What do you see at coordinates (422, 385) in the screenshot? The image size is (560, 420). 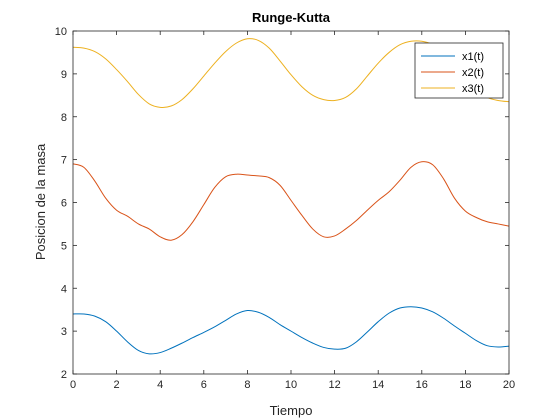 I see `x-tick-label: 16` at bounding box center [422, 385].